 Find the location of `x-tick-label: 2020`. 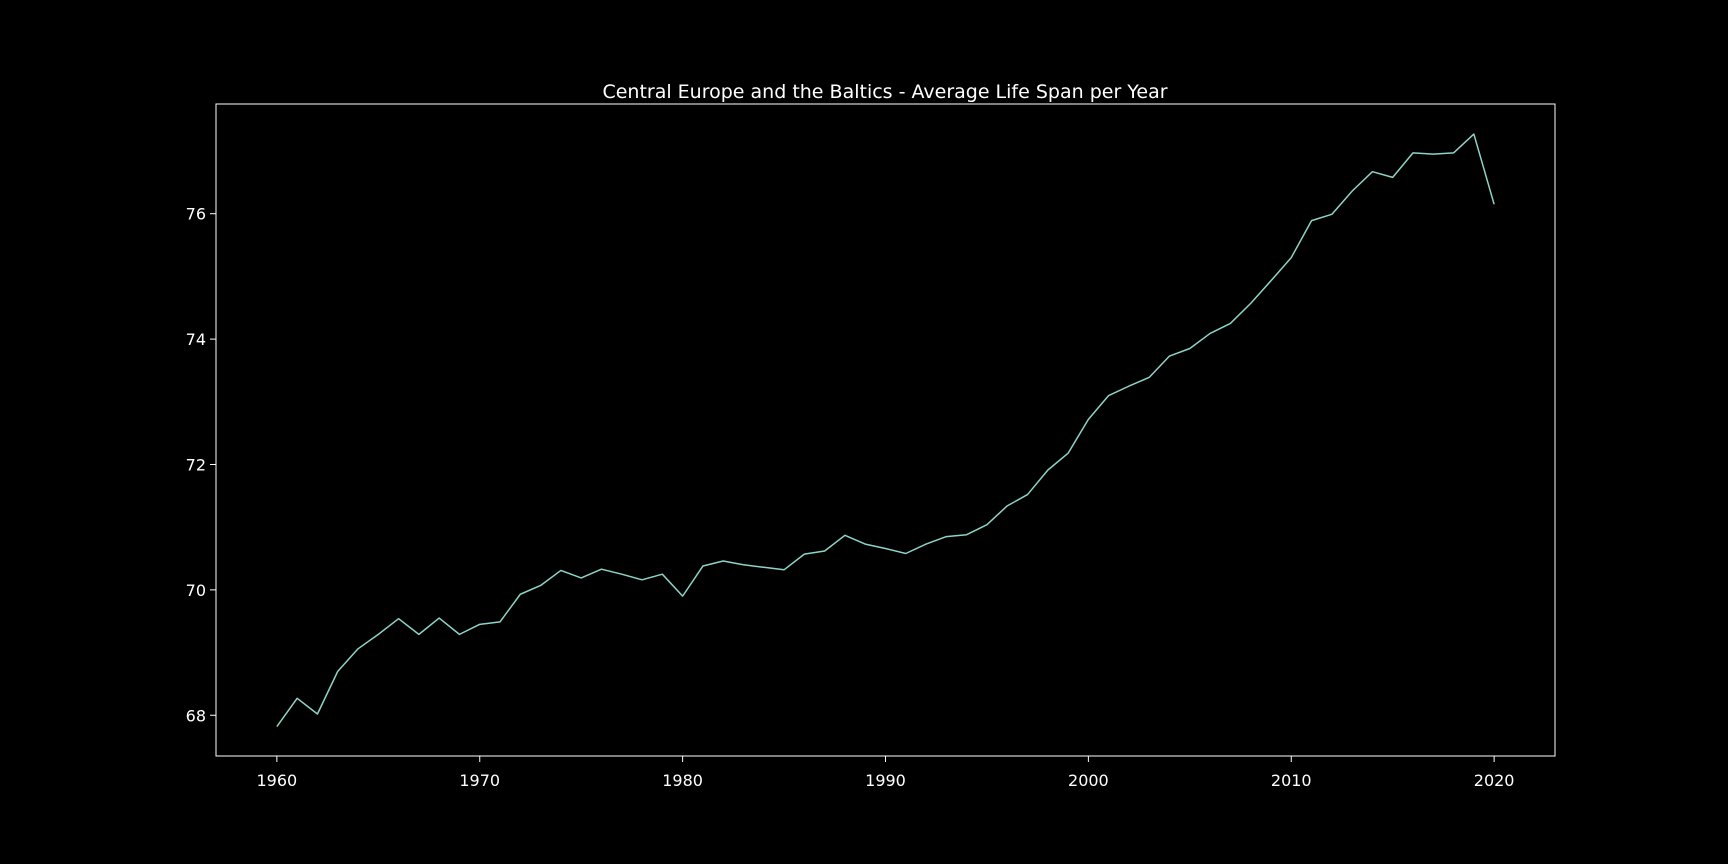

x-tick-label: 2020 is located at coordinates (1494, 780).